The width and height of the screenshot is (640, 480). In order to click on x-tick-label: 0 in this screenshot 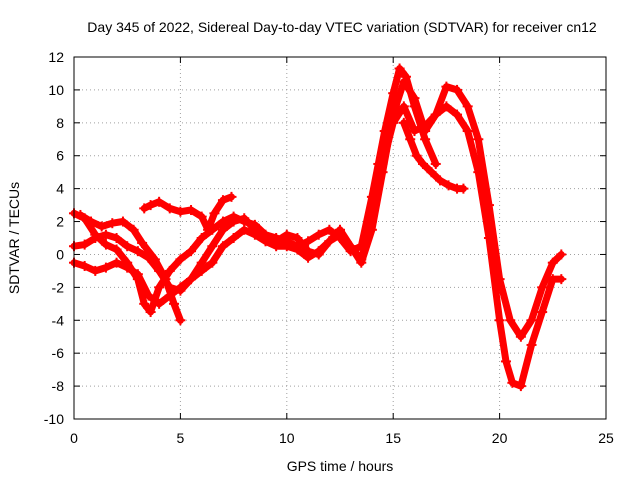, I will do `click(74, 438)`.